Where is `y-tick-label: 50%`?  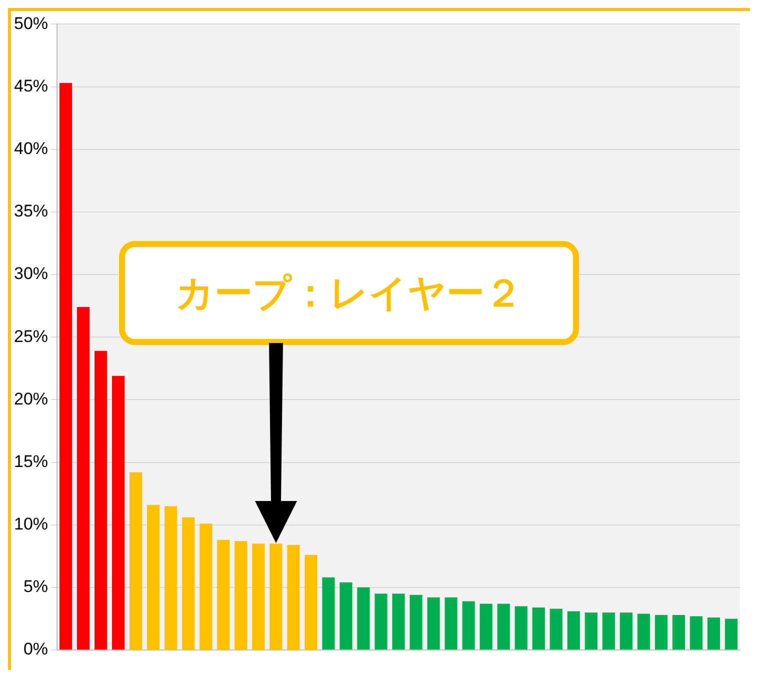 y-tick-label: 50% is located at coordinates (31, 23).